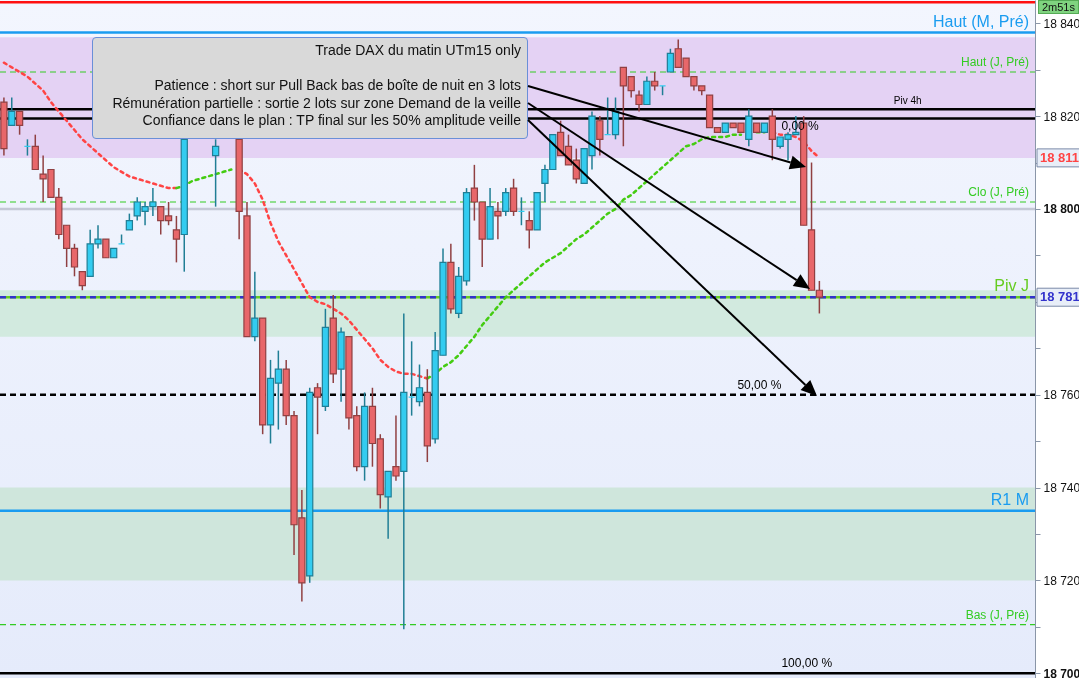 The width and height of the screenshot is (1079, 678). What do you see at coordinates (337, 86) in the screenshot?
I see `annotation: Patience : short sur Pull Back bas de boîte de nuit en 3 lots` at bounding box center [337, 86].